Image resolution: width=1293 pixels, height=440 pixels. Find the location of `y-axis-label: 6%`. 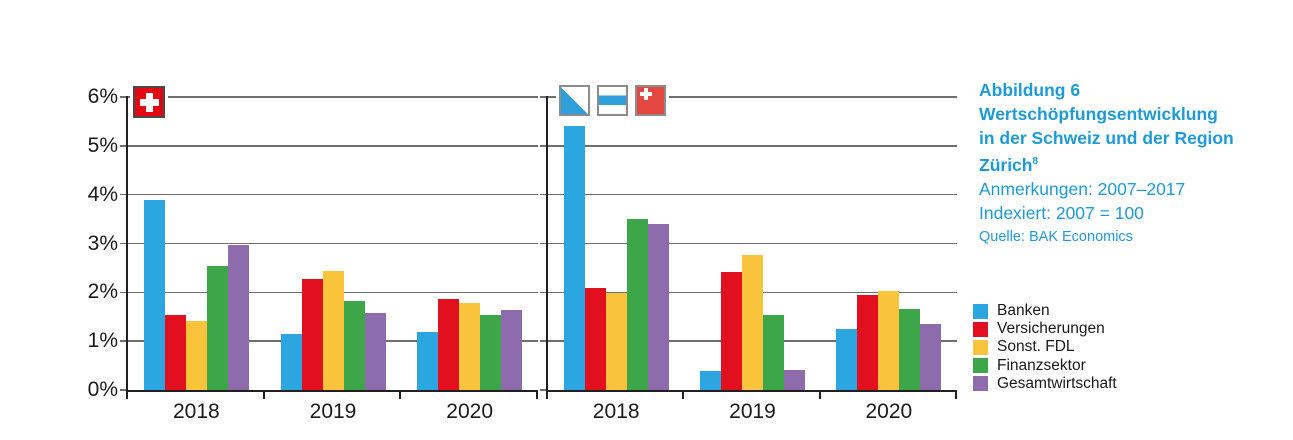

y-axis-label: 6% is located at coordinates (102, 96).